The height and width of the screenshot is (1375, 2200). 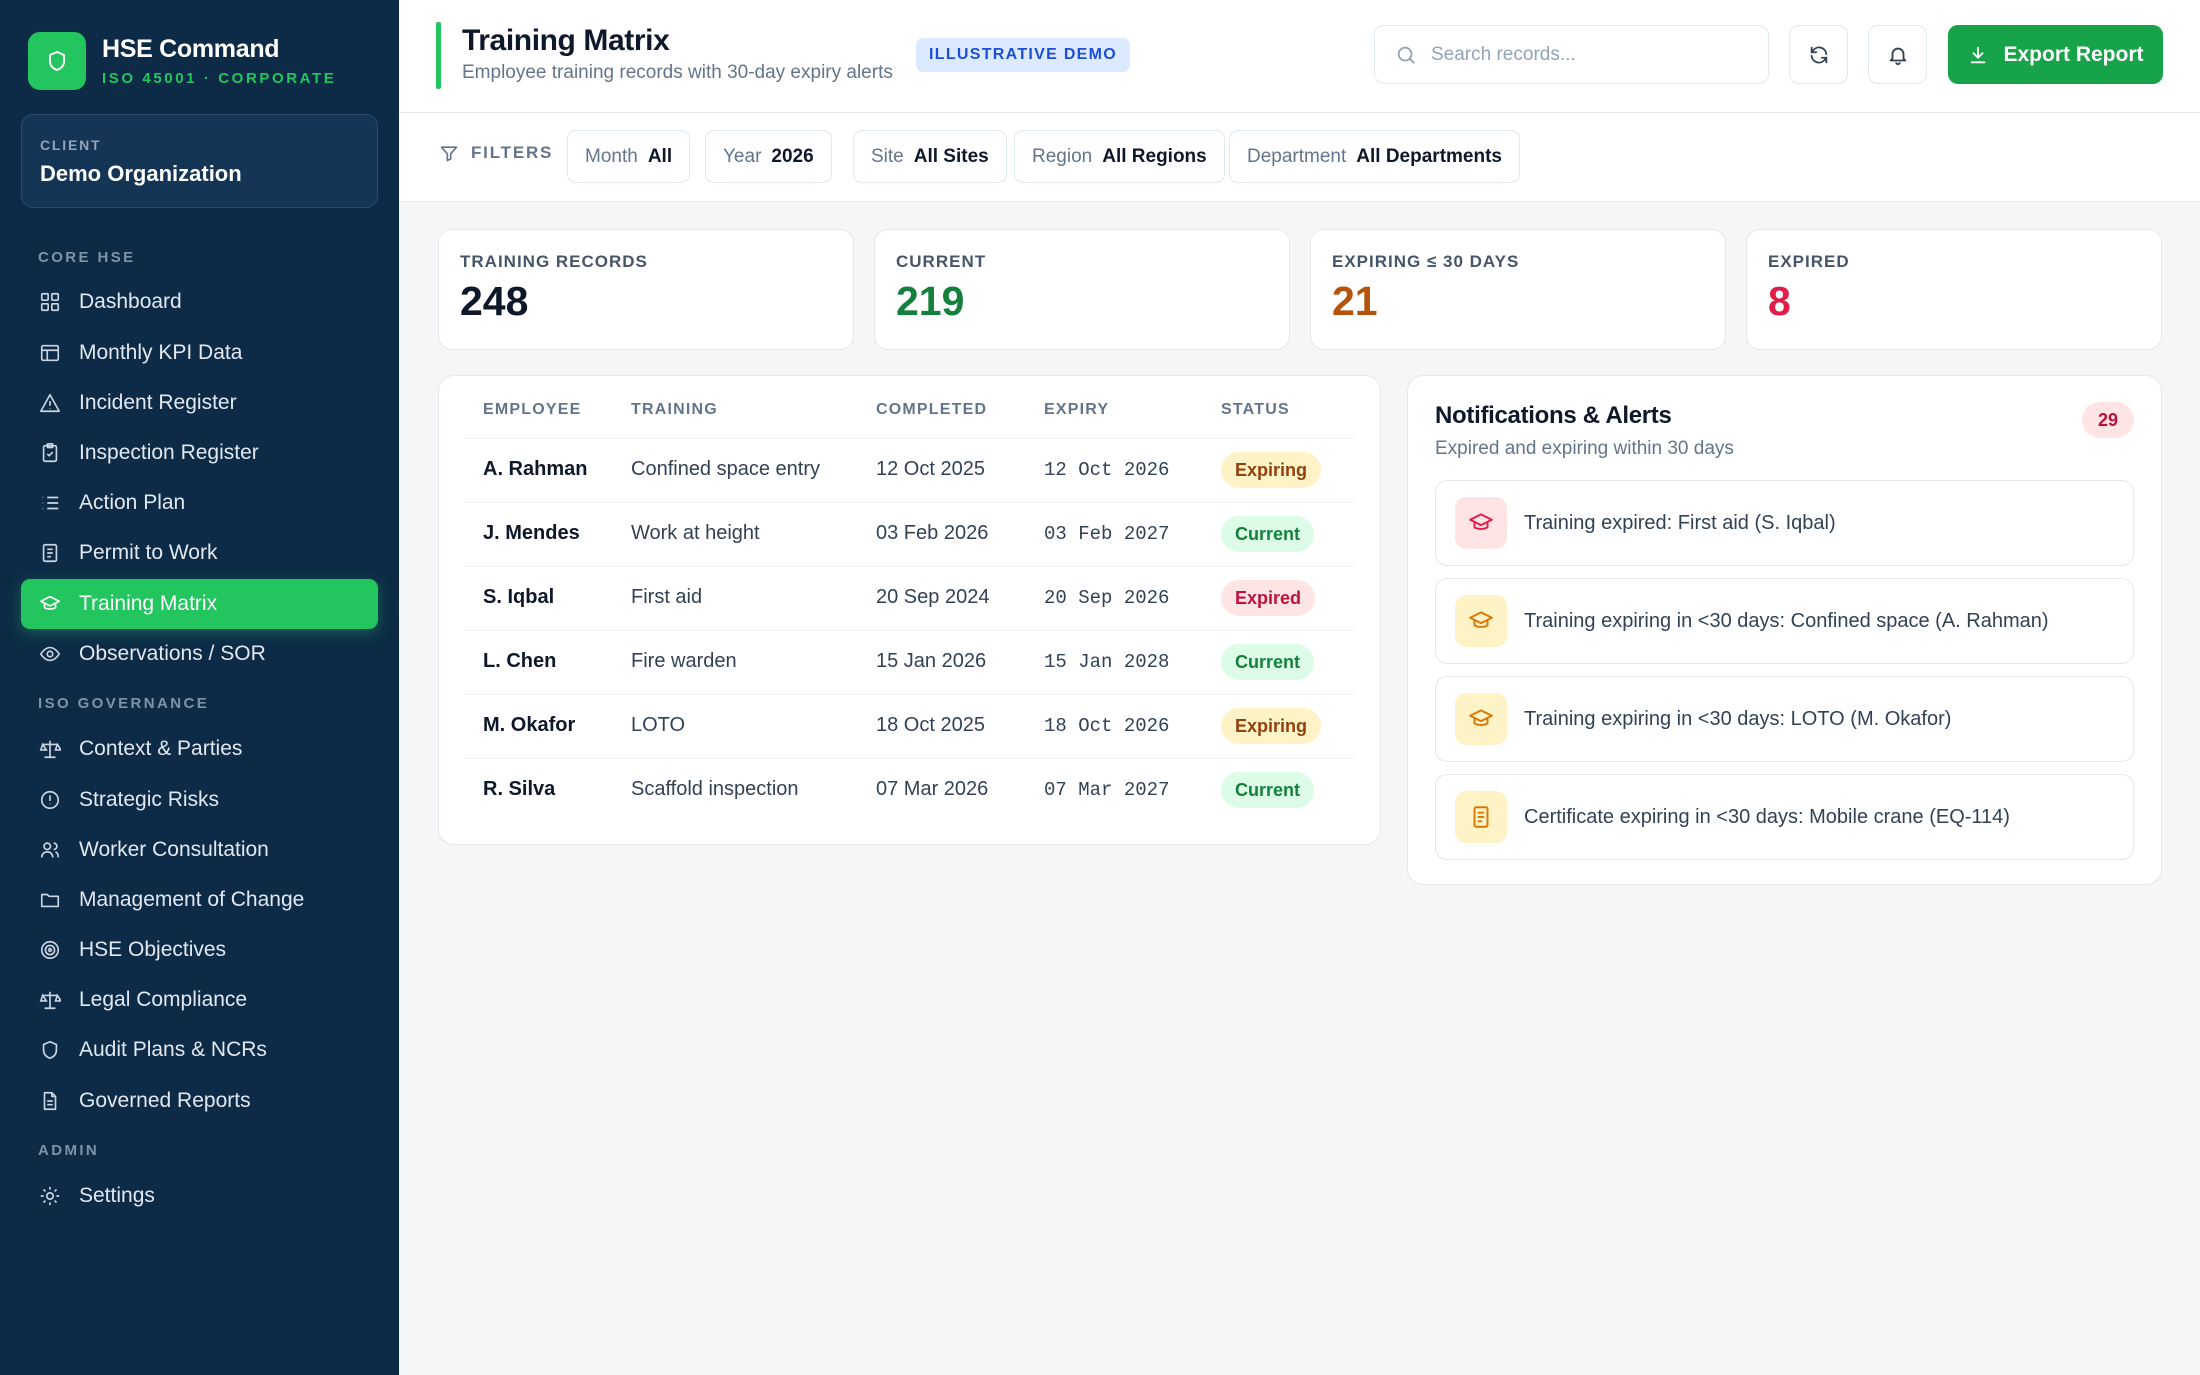 What do you see at coordinates (715, 789) in the screenshot?
I see `cell-training: Scaffold inspection` at bounding box center [715, 789].